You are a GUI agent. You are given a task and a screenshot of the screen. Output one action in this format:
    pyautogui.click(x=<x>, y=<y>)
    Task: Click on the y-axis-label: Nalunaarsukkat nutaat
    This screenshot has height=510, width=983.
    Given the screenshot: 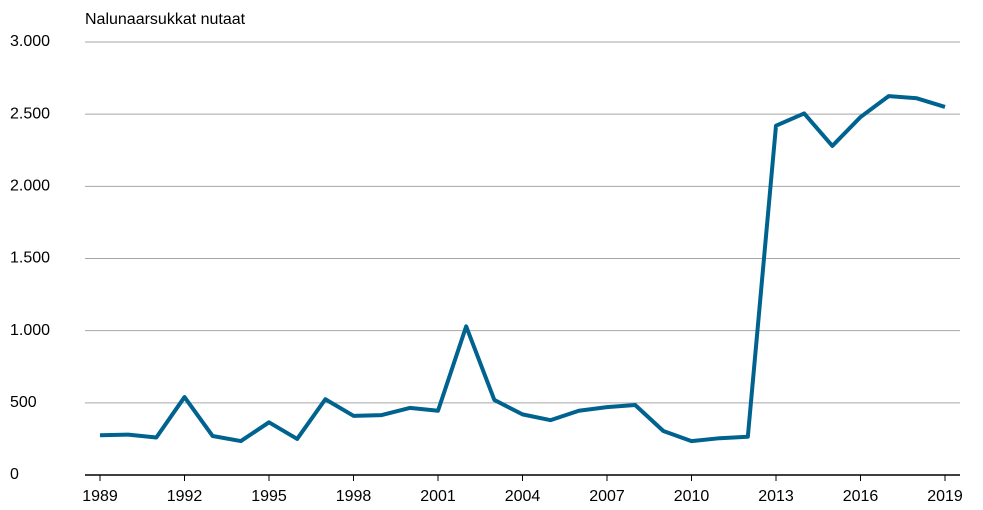 What is the action you would take?
    pyautogui.click(x=165, y=19)
    